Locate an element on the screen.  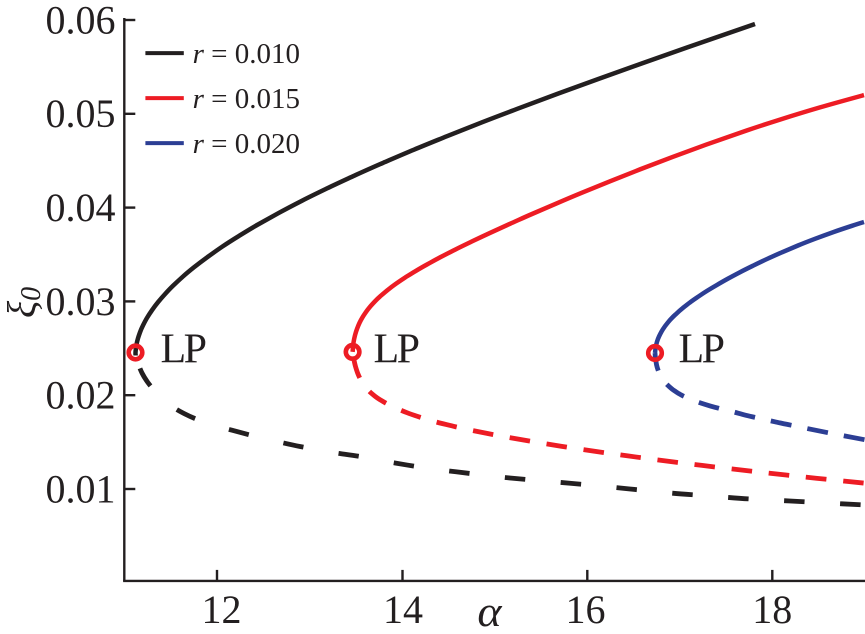
svg-text: 0.06 is located at coordinates (81, 21).